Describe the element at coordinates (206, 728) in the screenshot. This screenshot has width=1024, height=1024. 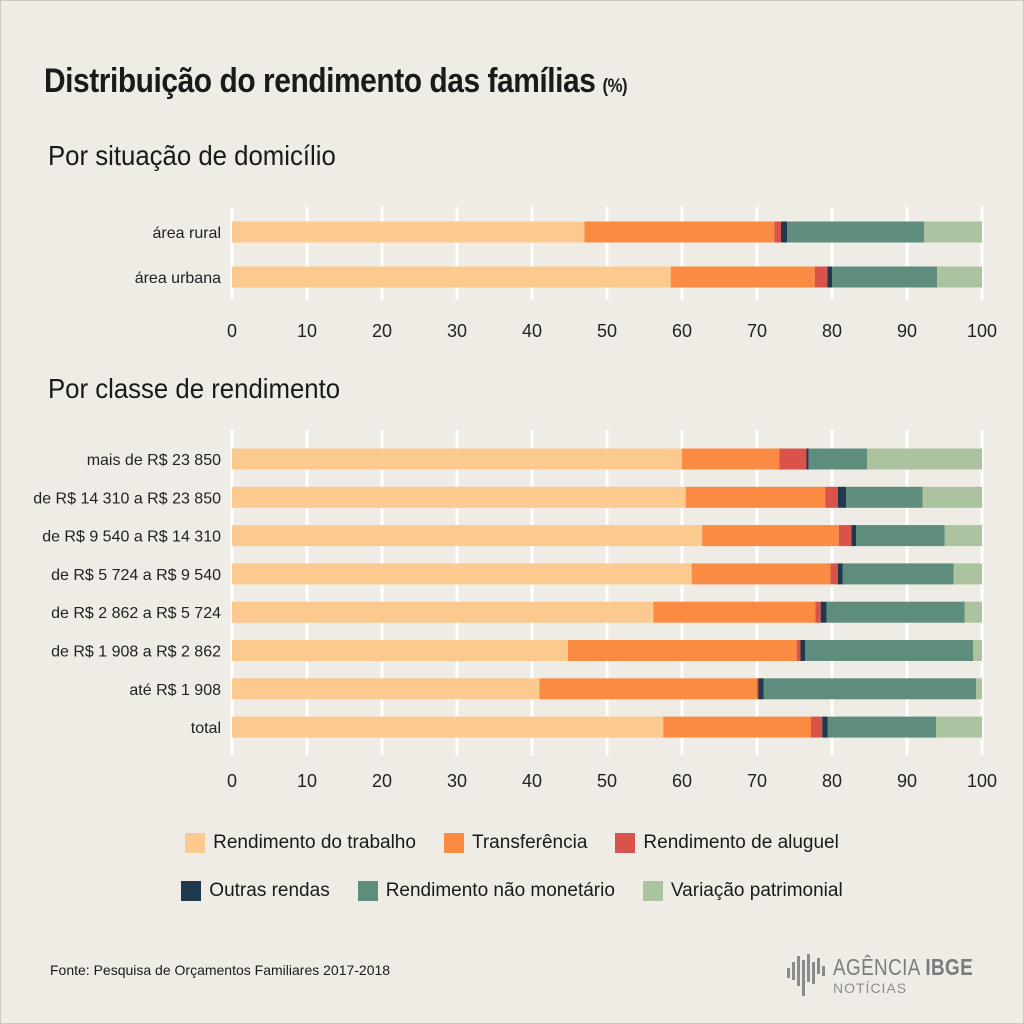
I see `category-label: total` at that location.